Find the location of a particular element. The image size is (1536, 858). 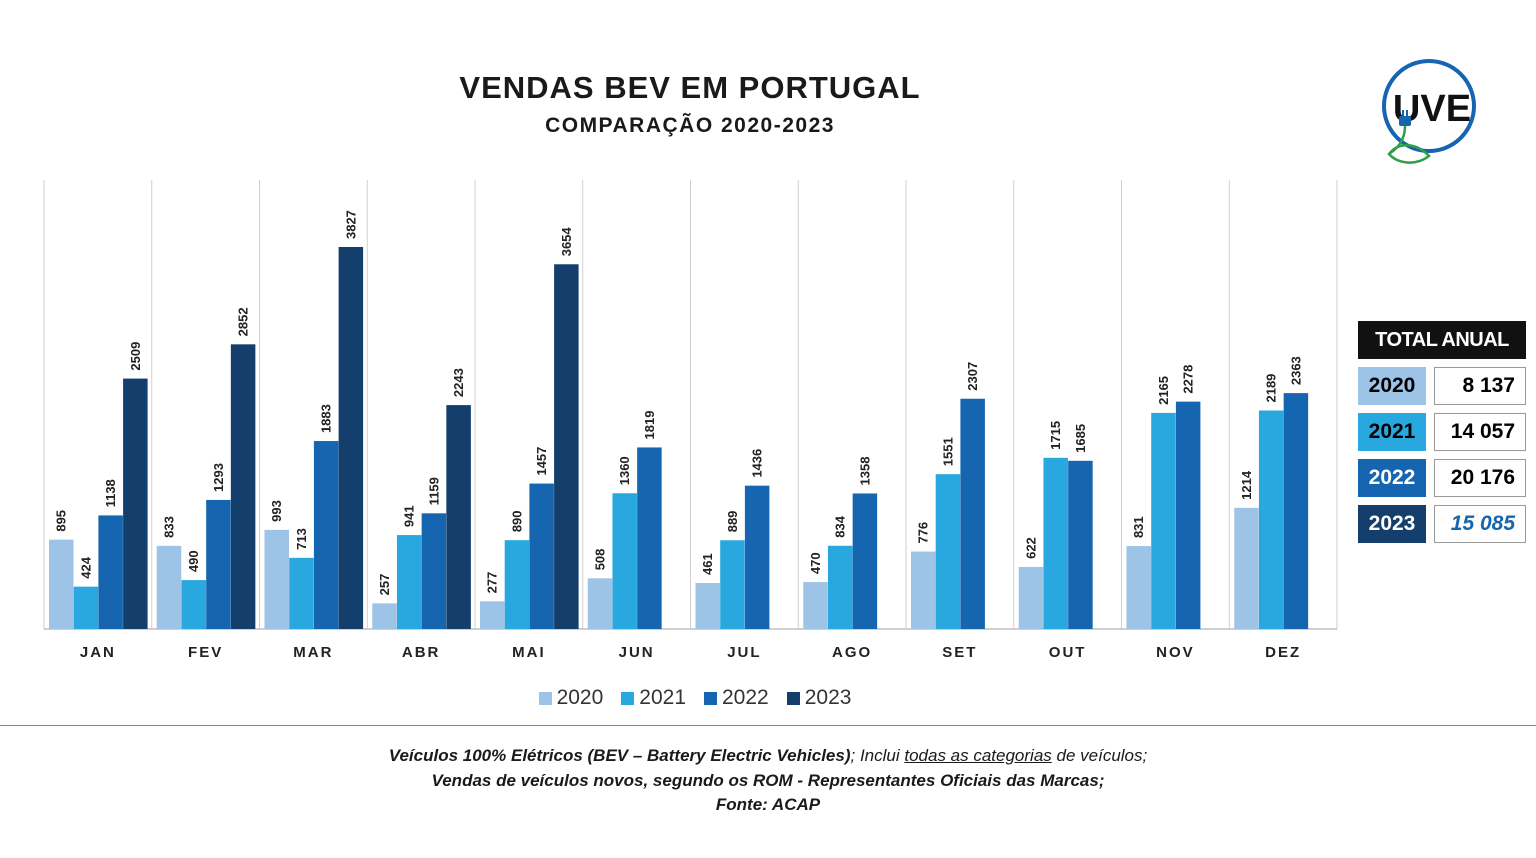

bar-2023-abr is located at coordinates (458, 517).